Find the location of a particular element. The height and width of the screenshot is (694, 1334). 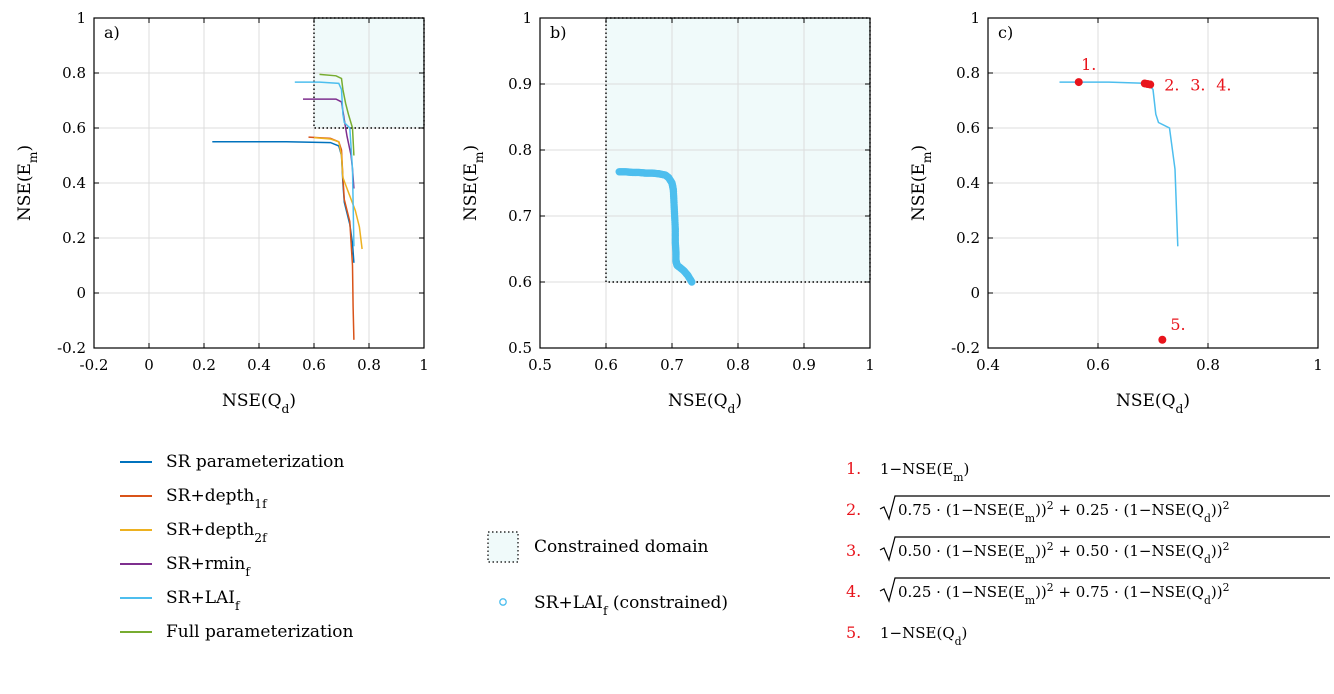

objective-number: 1. is located at coordinates (853, 468).